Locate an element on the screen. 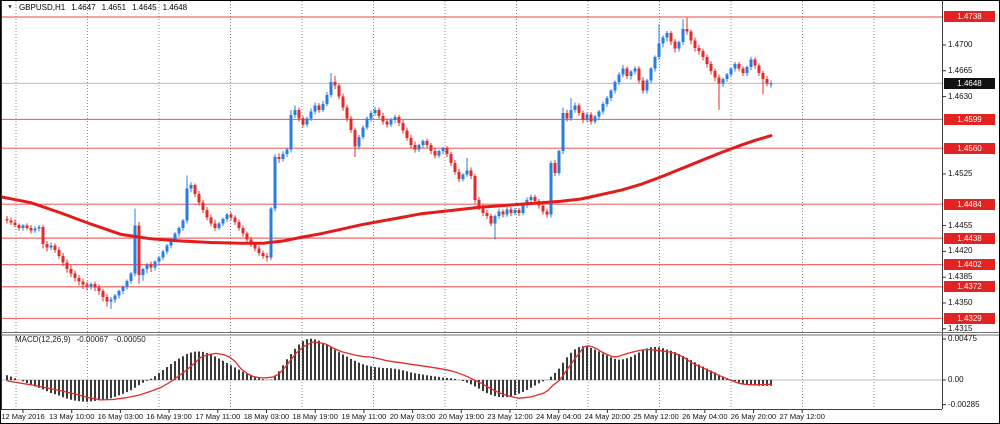 This screenshot has width=1000, height=424. level-price-label: 1.4402 is located at coordinates (969, 265).